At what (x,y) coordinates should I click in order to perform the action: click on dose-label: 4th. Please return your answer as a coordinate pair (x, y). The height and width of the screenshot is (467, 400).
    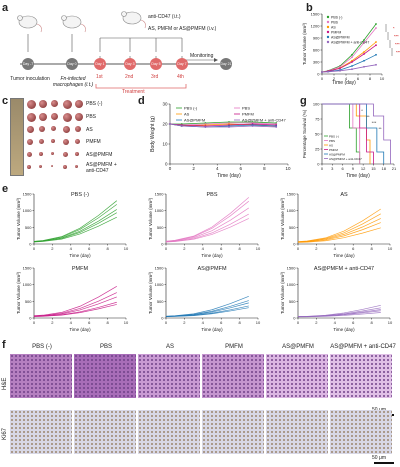
    Looking at the image, I should click on (180, 77).